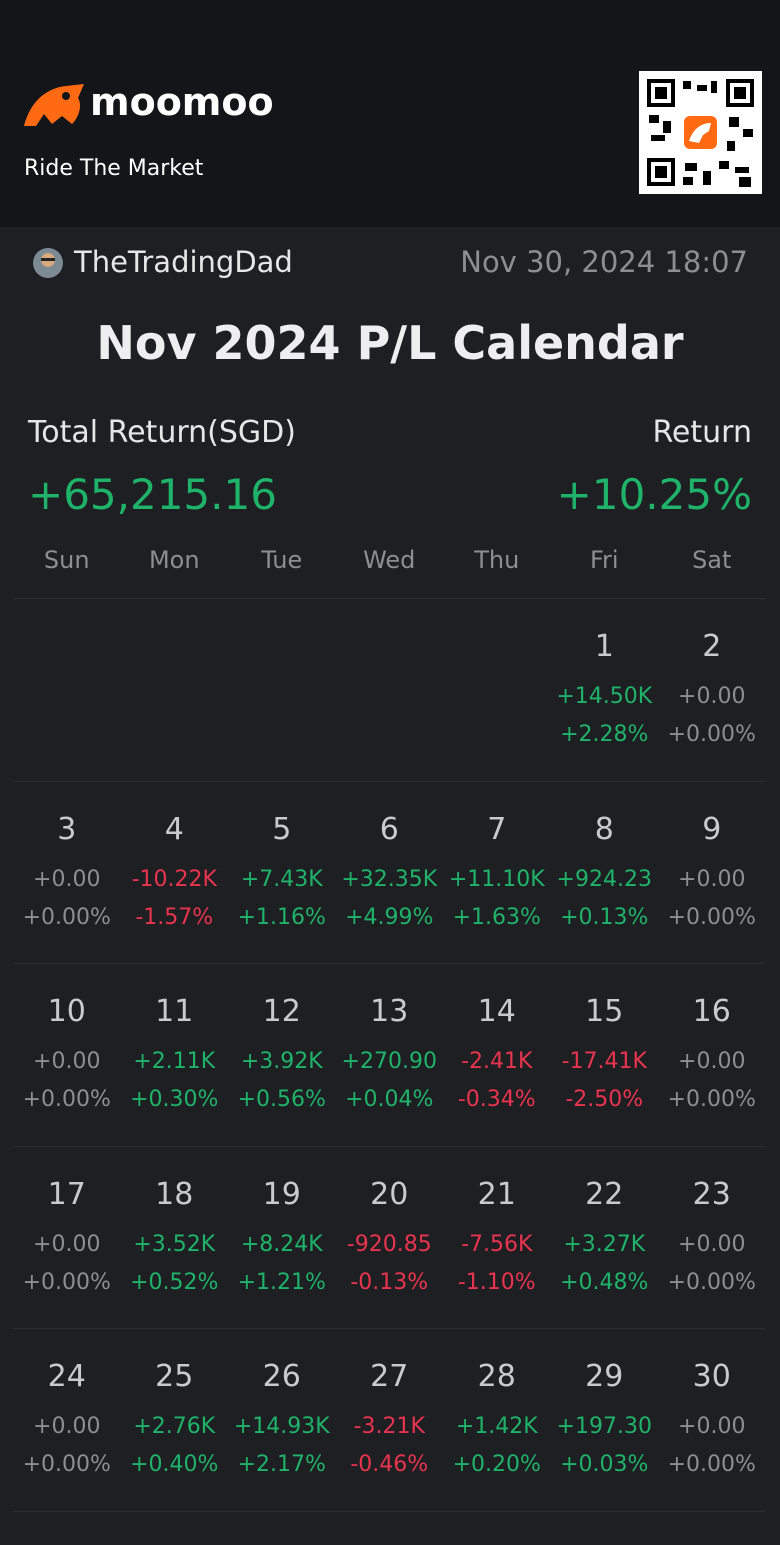  Describe the element at coordinates (389, 1282) in the screenshot. I see `day-pct: -0.13%` at that location.